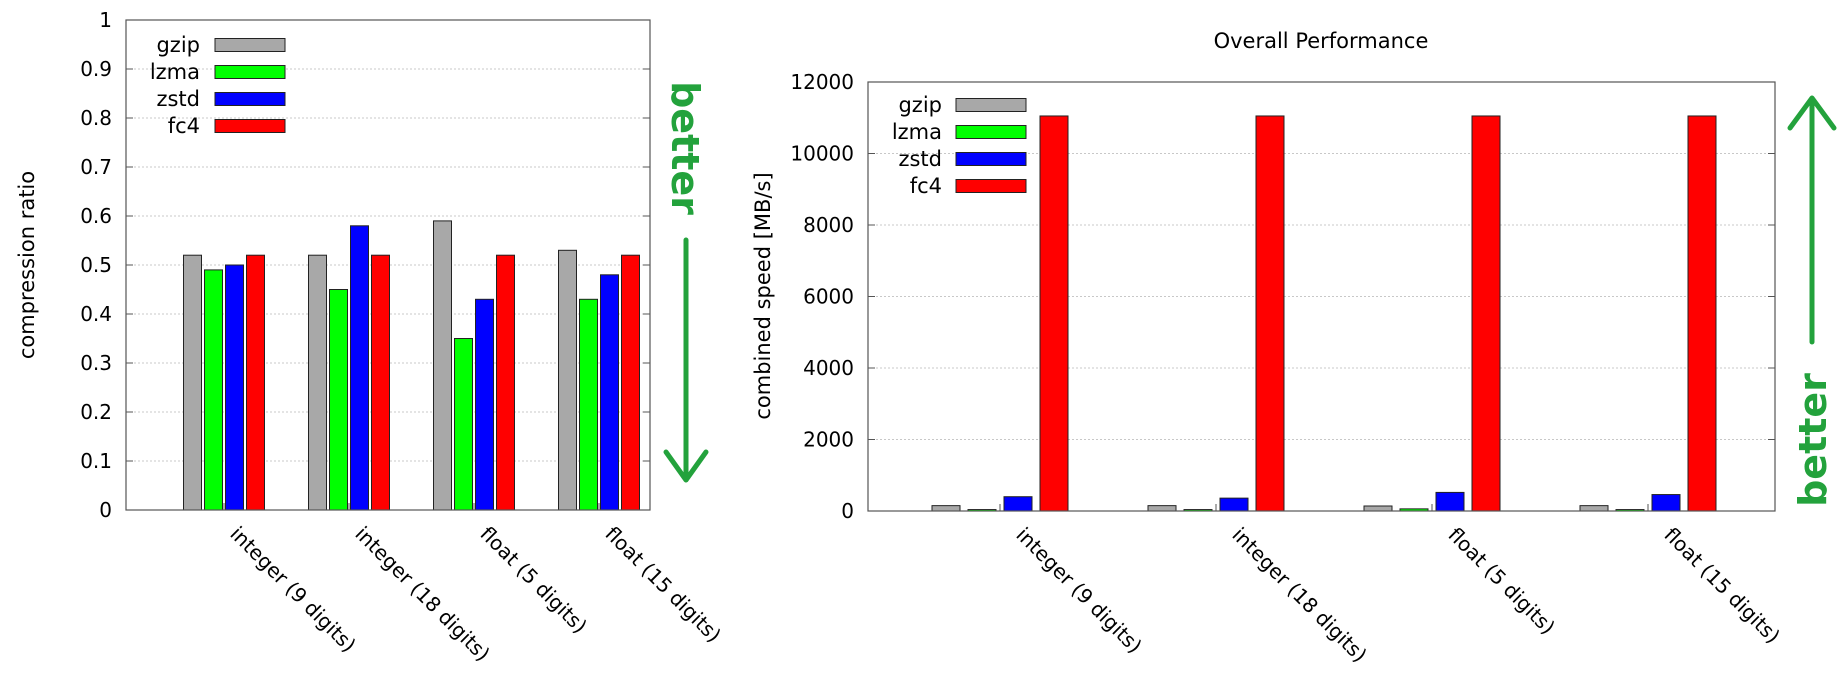 The width and height of the screenshot is (1845, 688). Describe the element at coordinates (218, 85) in the screenshot. I see `left-legend: gzip lzma zstd fc4` at that location.